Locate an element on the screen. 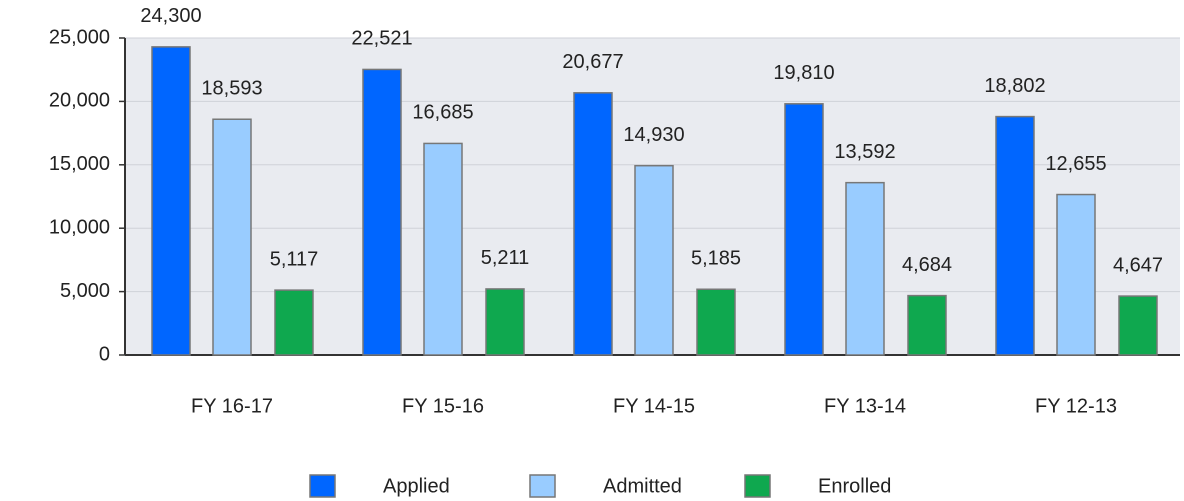  legend-label: Enrolled is located at coordinates (854, 486).